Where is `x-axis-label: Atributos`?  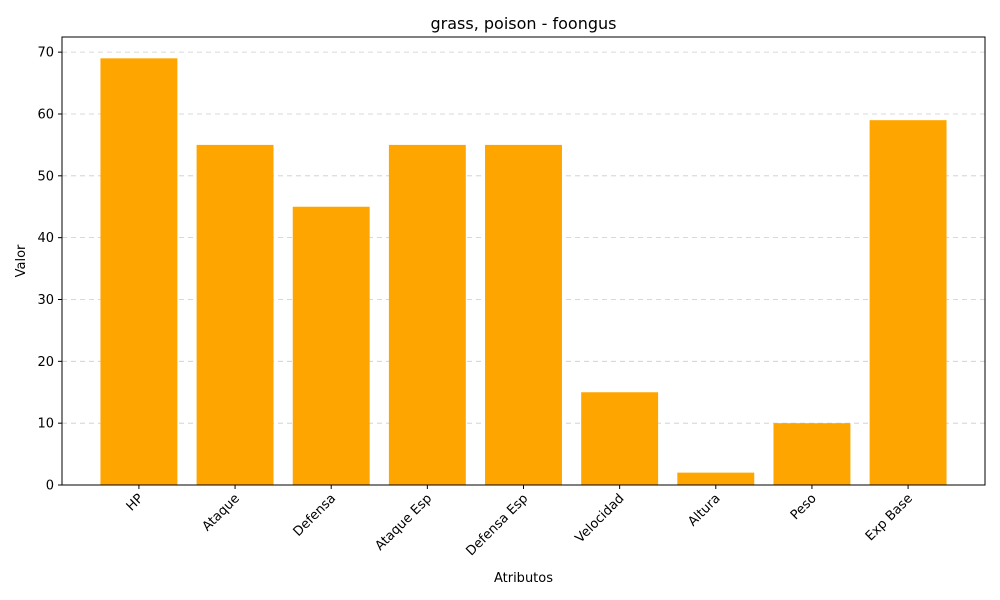 x-axis-label: Atributos is located at coordinates (523, 578).